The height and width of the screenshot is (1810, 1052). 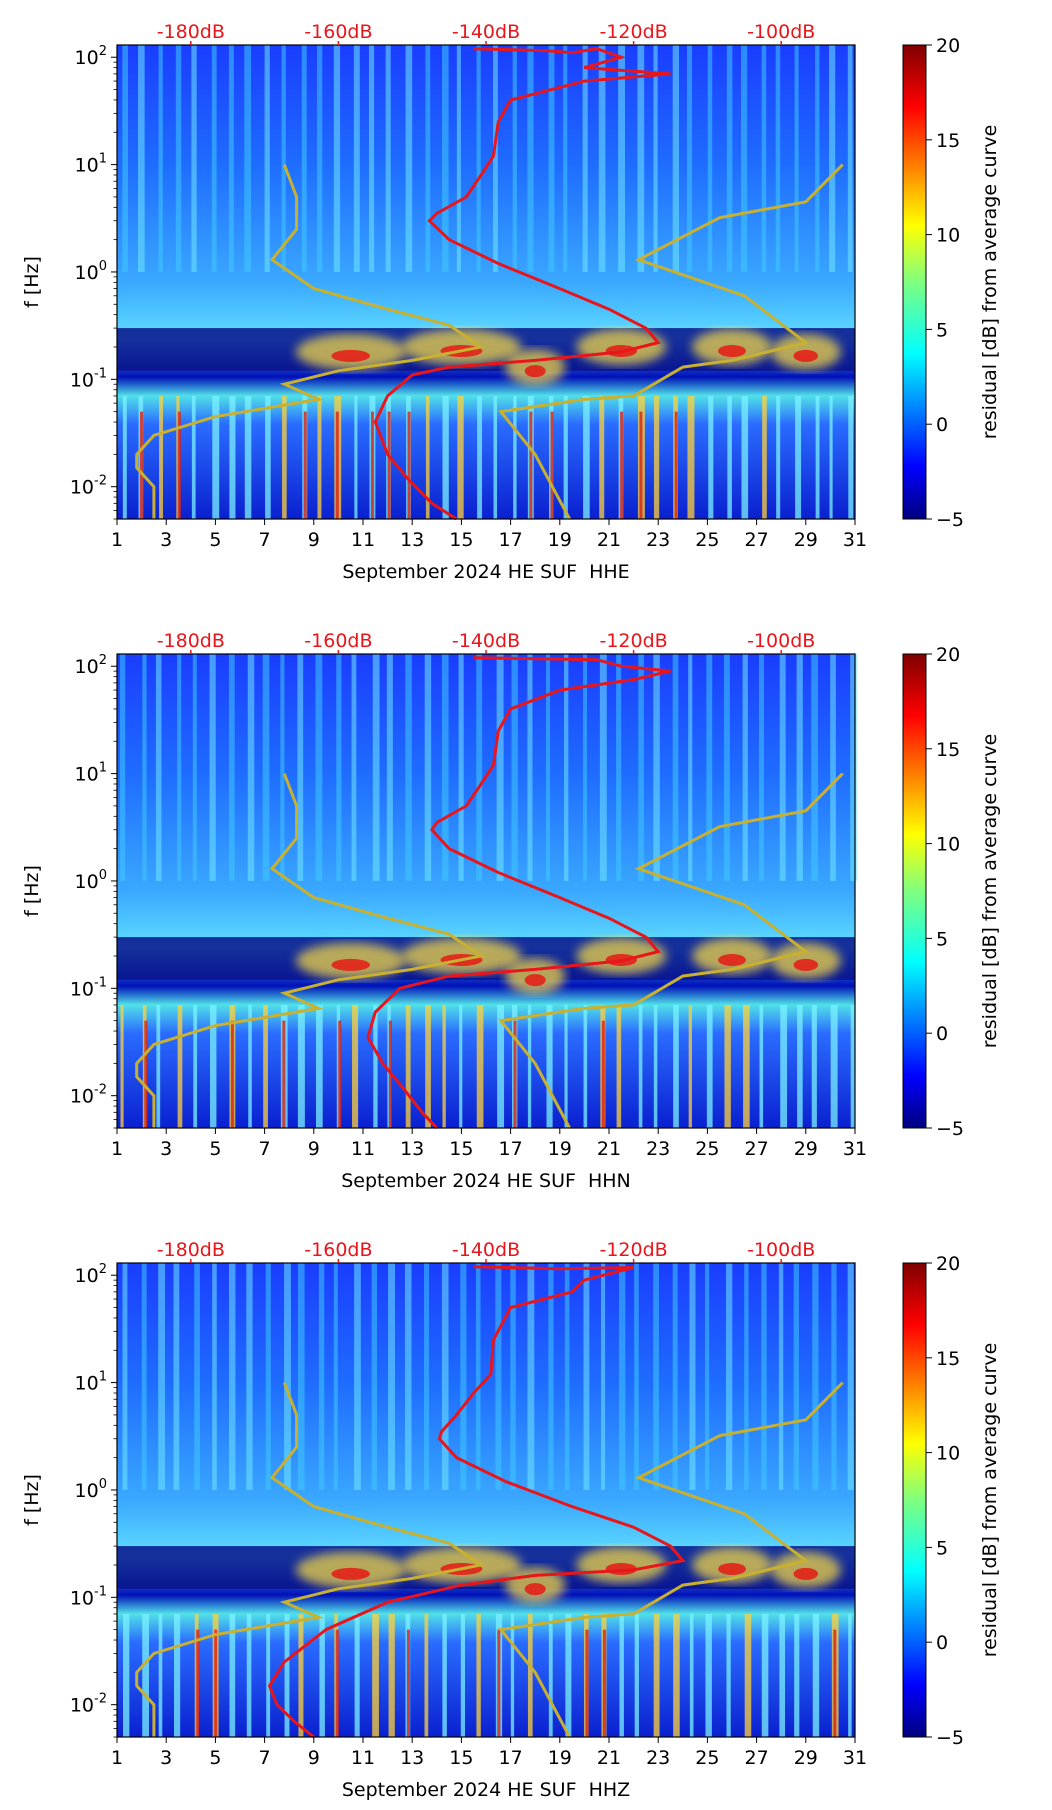 I want to click on x-tick-label: 3, so click(x=166, y=1758).